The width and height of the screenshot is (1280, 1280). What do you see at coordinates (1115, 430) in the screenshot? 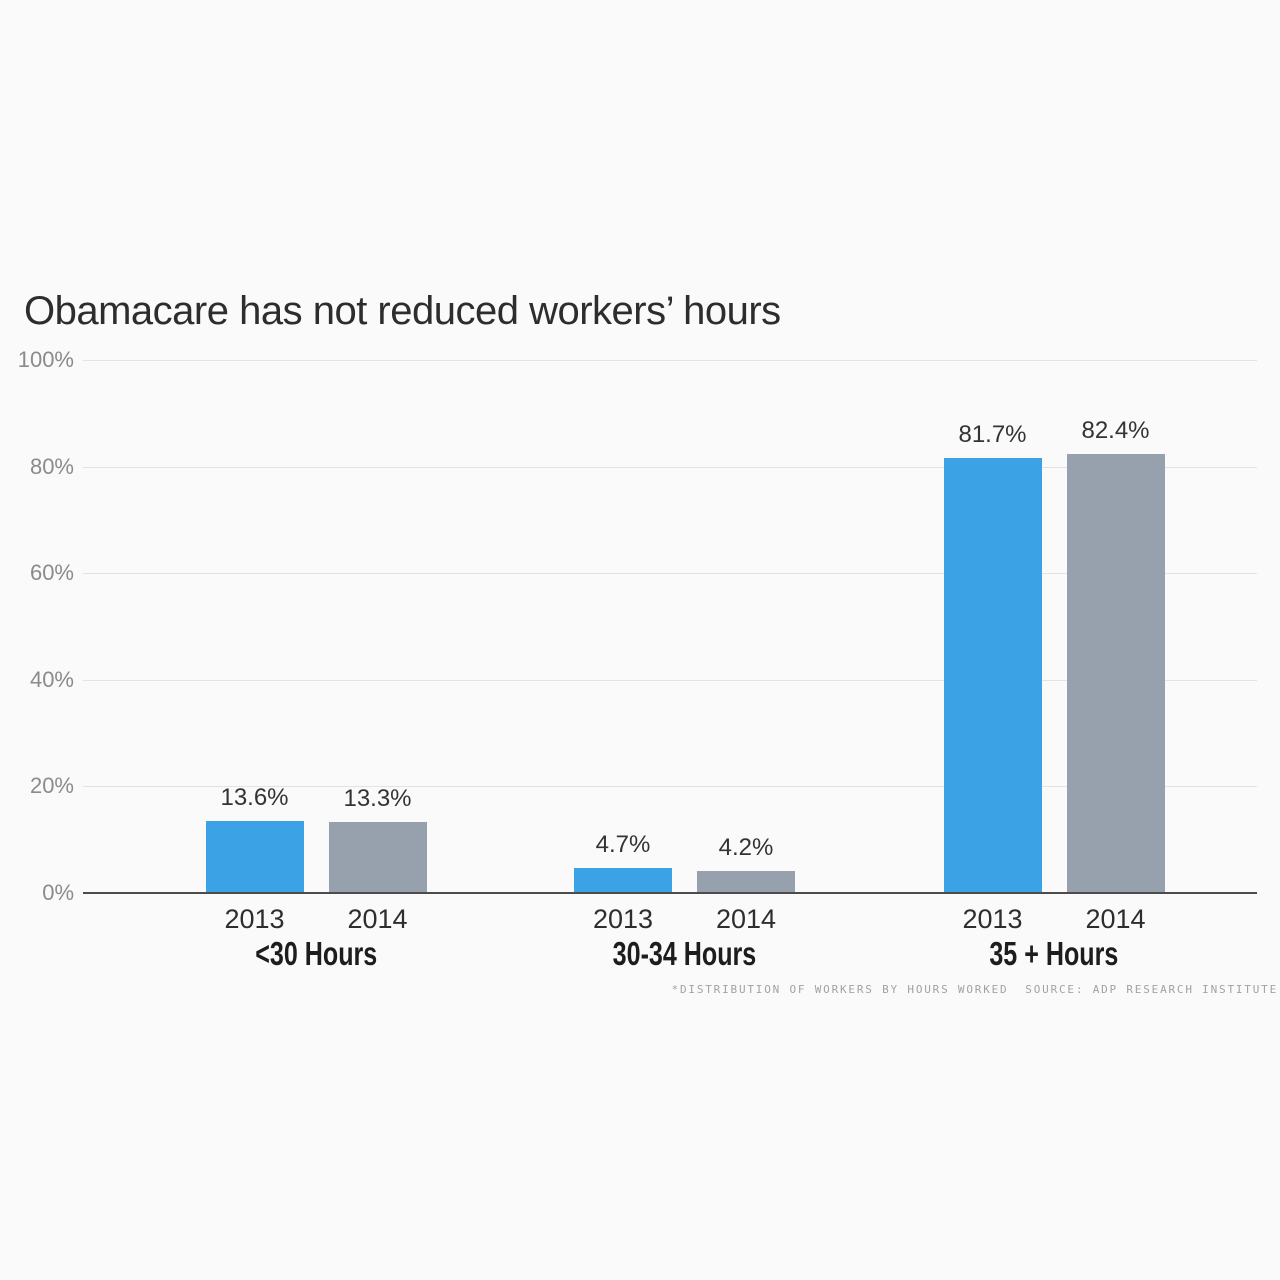
I see `bar-value-label: 82.4%` at bounding box center [1115, 430].